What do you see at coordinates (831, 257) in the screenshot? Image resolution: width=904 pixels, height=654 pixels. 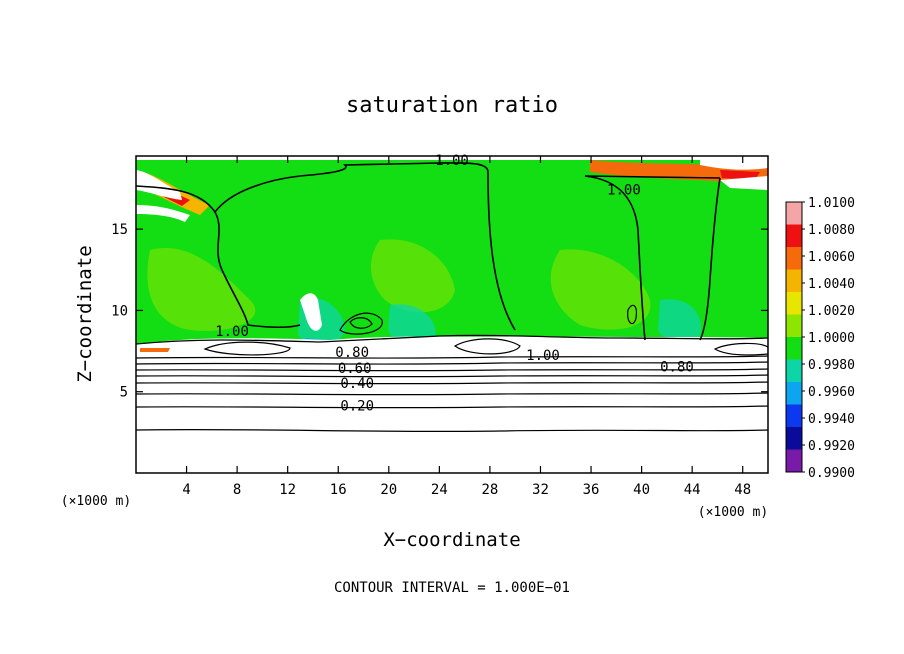 I see `colorbar-label: 1.0060` at bounding box center [831, 257].